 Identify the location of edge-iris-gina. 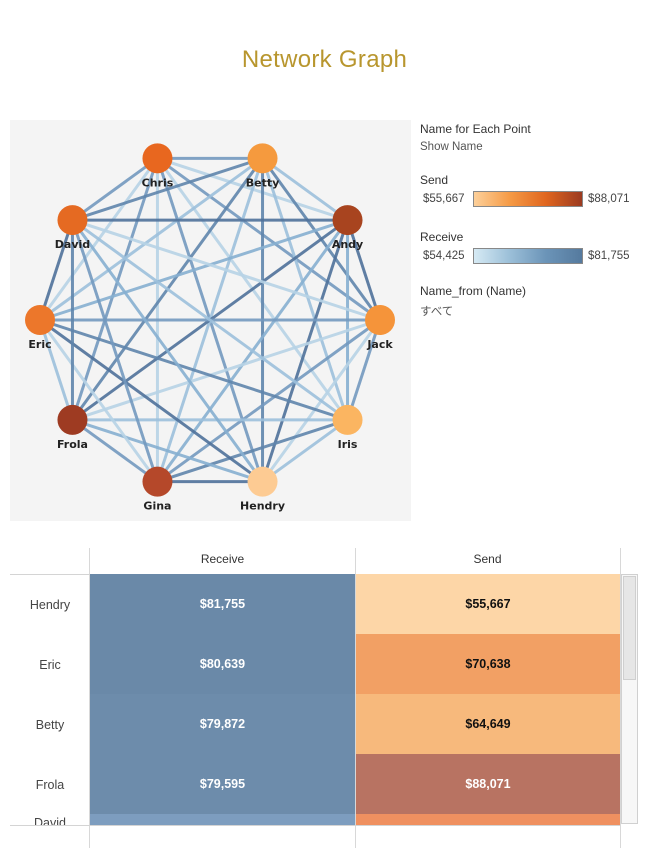
(252, 451).